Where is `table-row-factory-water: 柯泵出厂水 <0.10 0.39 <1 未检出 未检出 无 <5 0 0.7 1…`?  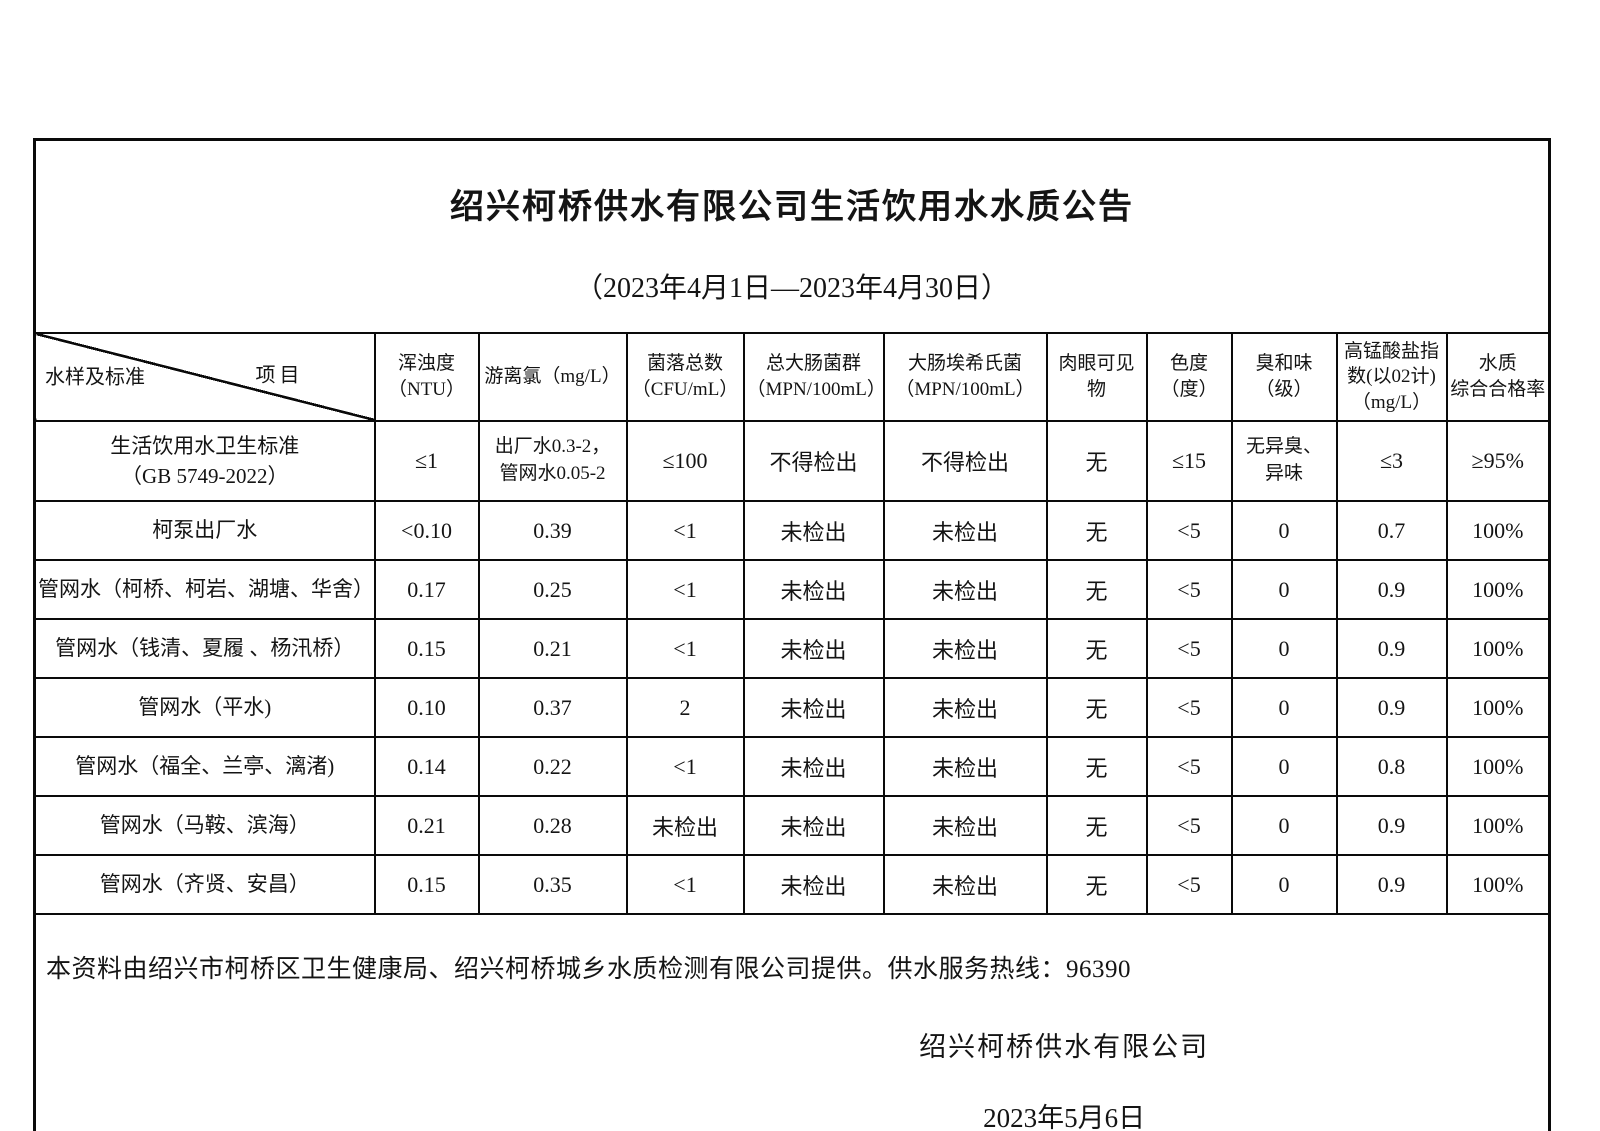
table-row-factory-water: 柯泵出厂水 <0.10 0.39 <1 未检出 未检出 无 <5 0 0.7 1… is located at coordinates (792, 530).